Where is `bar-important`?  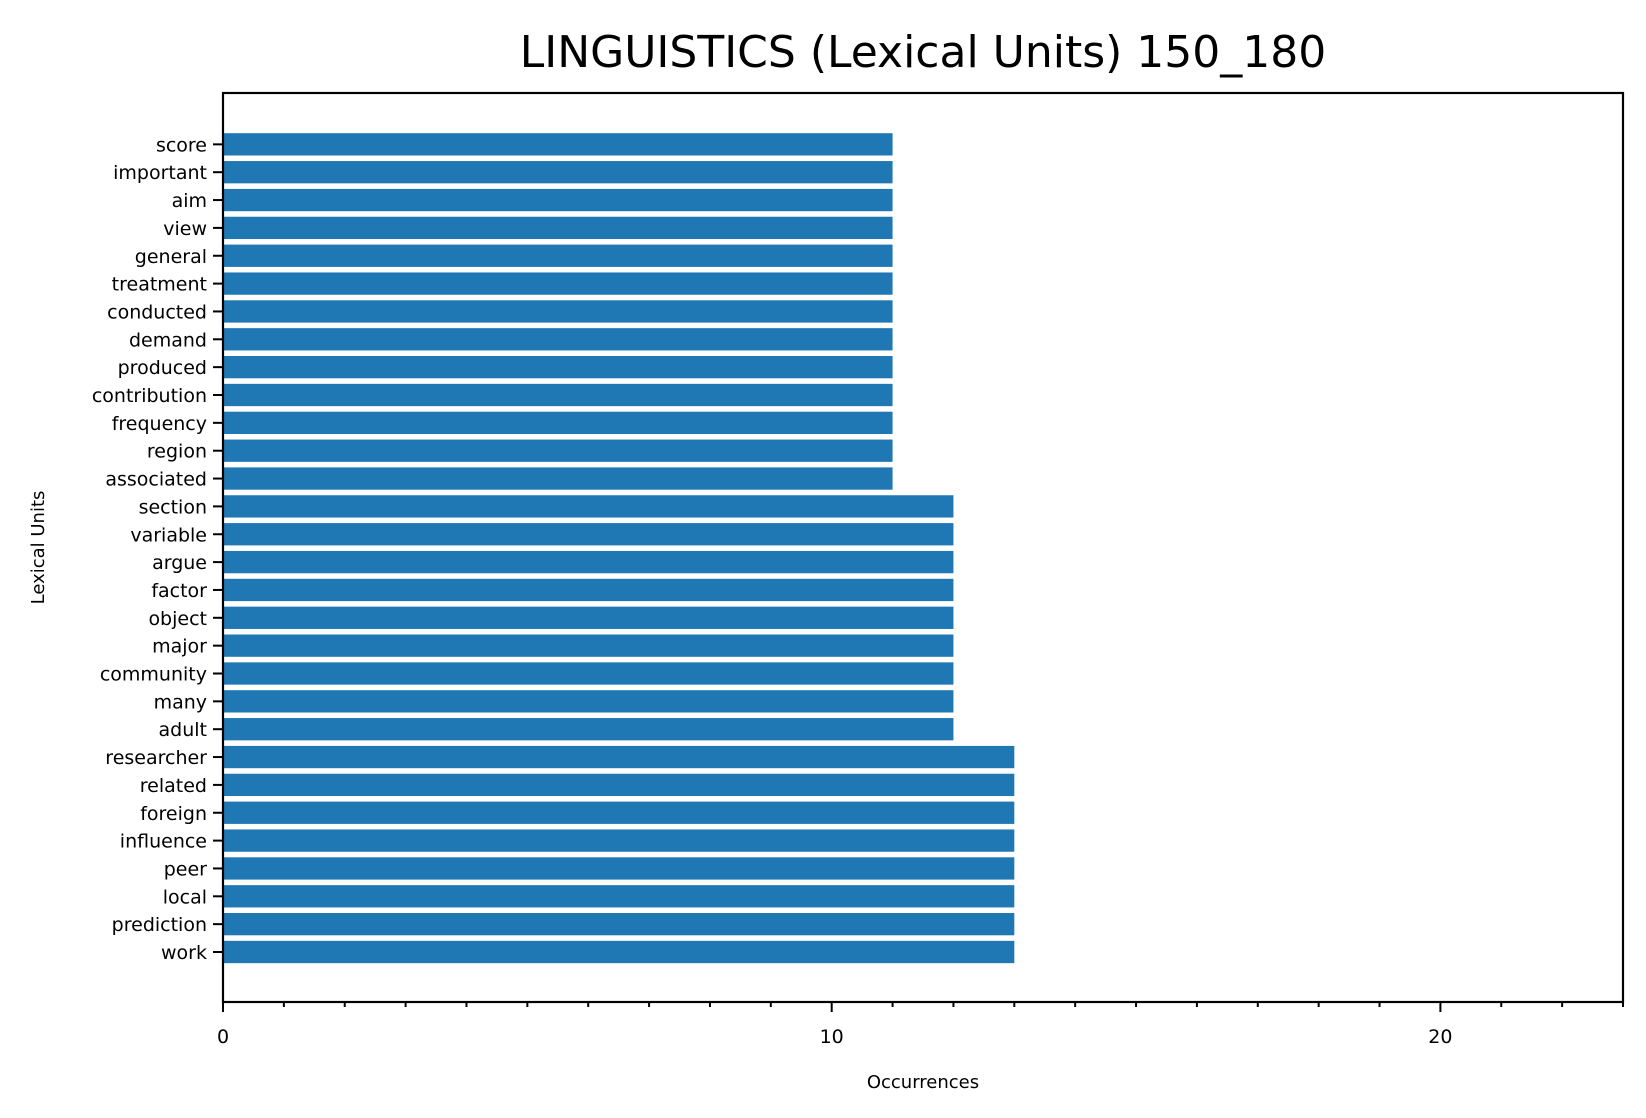 bar-important is located at coordinates (558, 172).